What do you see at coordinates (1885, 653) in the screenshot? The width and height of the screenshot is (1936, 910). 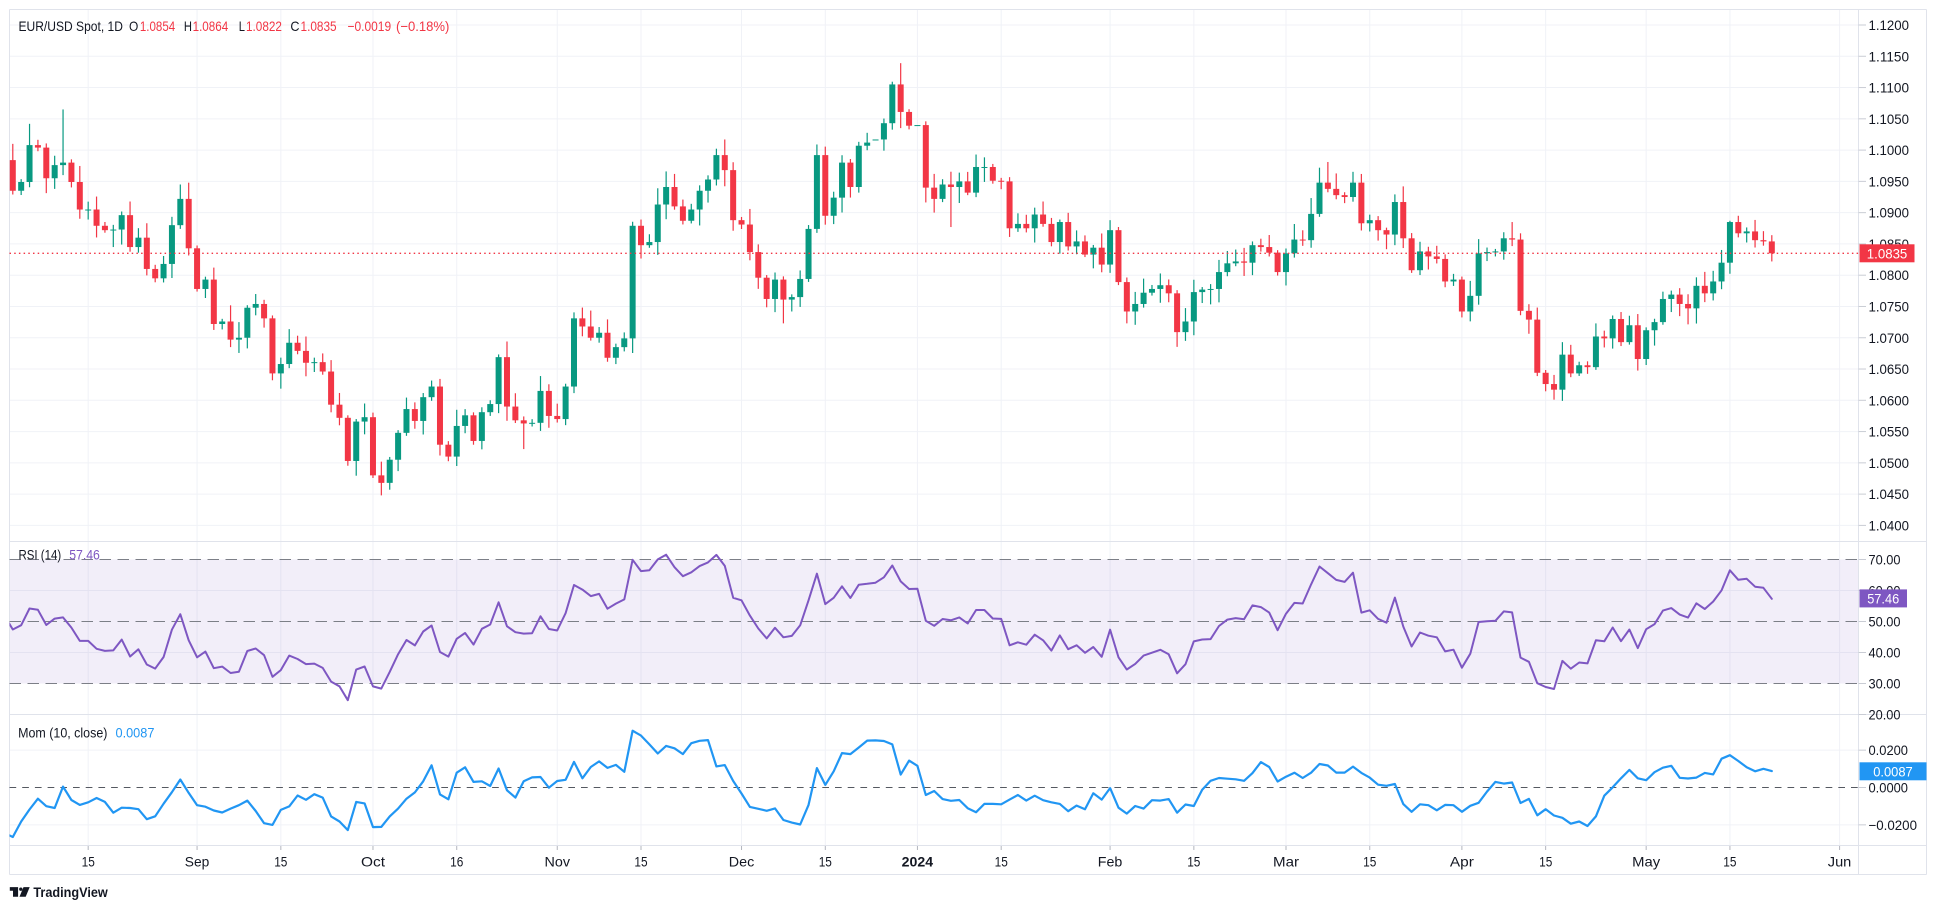 I see `svg-text: 40.00` at bounding box center [1885, 653].